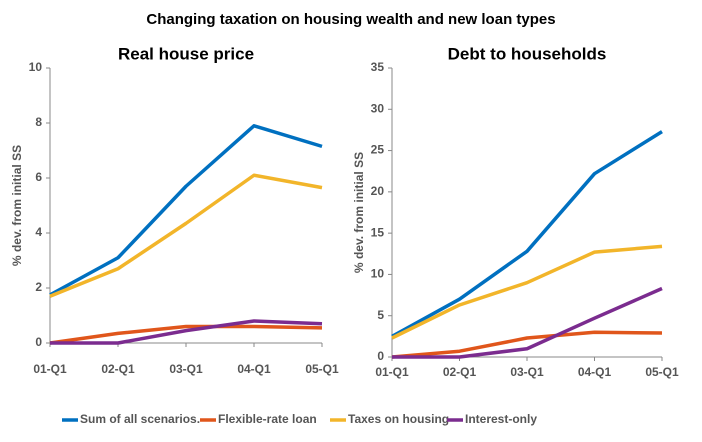  What do you see at coordinates (38, 177) in the screenshot?
I see `y-tick-label: 6` at bounding box center [38, 177].